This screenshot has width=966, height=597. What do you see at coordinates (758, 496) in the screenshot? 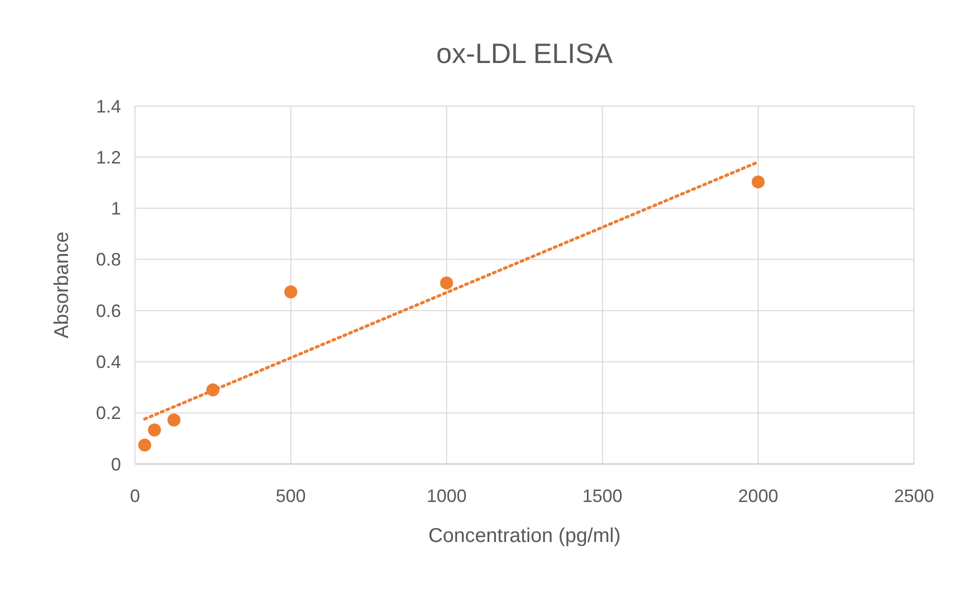
I see `x-tick-label: 2000` at bounding box center [758, 496].